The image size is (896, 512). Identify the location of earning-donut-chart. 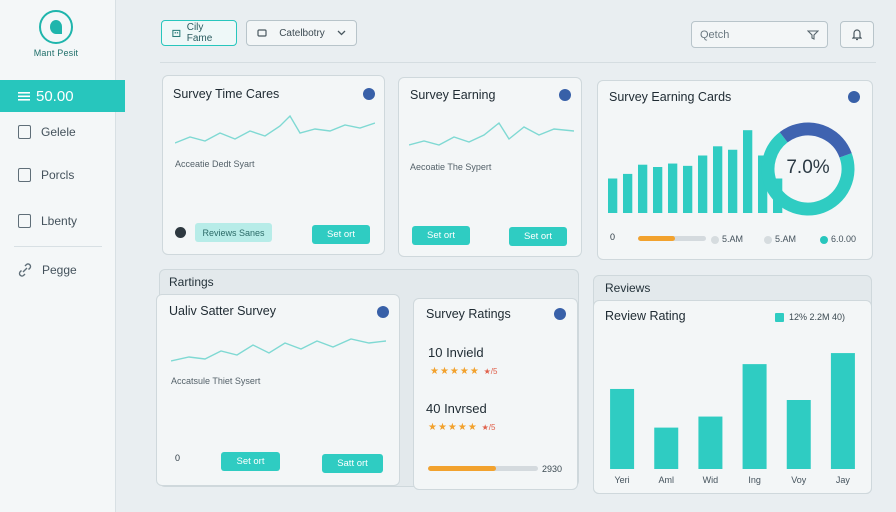
(808, 169).